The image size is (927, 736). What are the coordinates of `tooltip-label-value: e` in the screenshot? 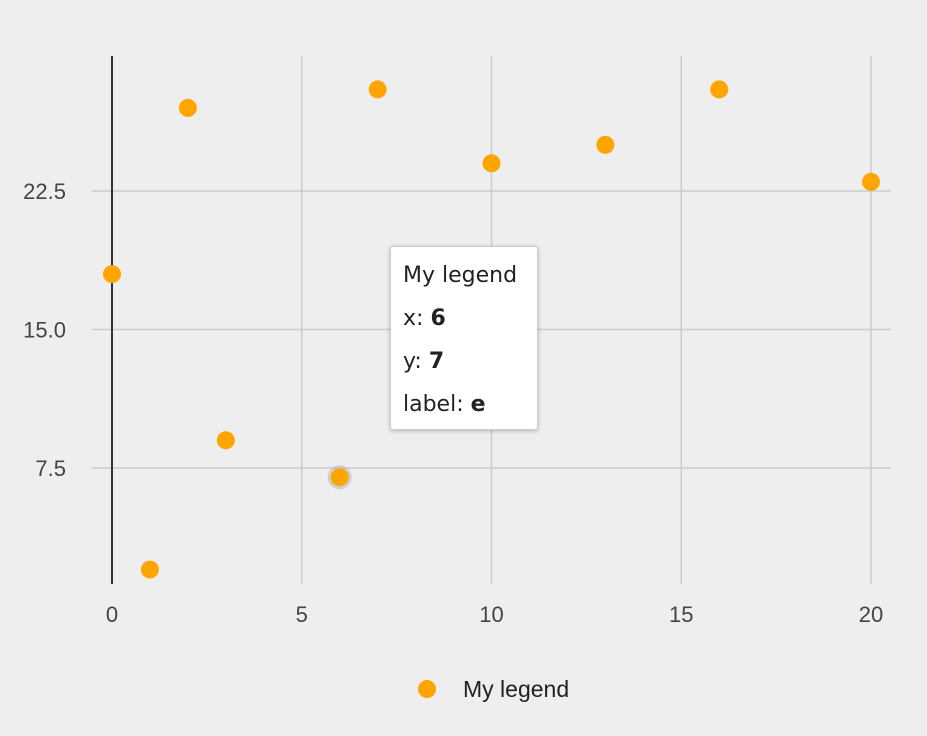 It's located at (478, 404).